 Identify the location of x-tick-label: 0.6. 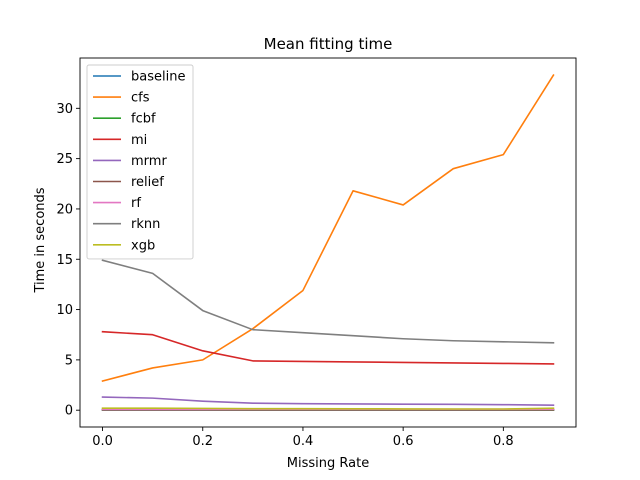
(403, 441).